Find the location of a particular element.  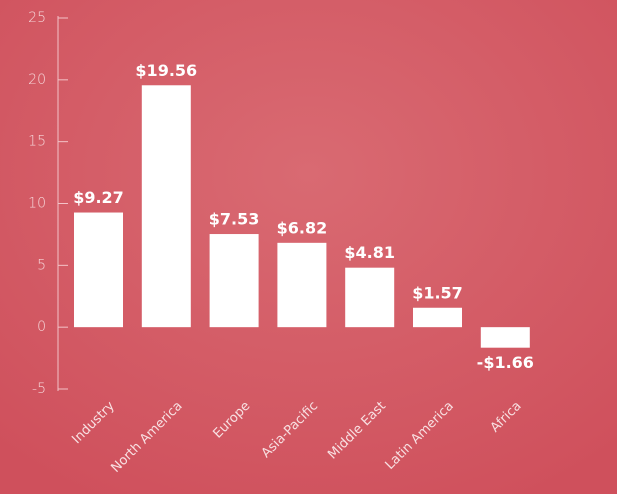

y-tick-label: 20 is located at coordinates (37, 80).